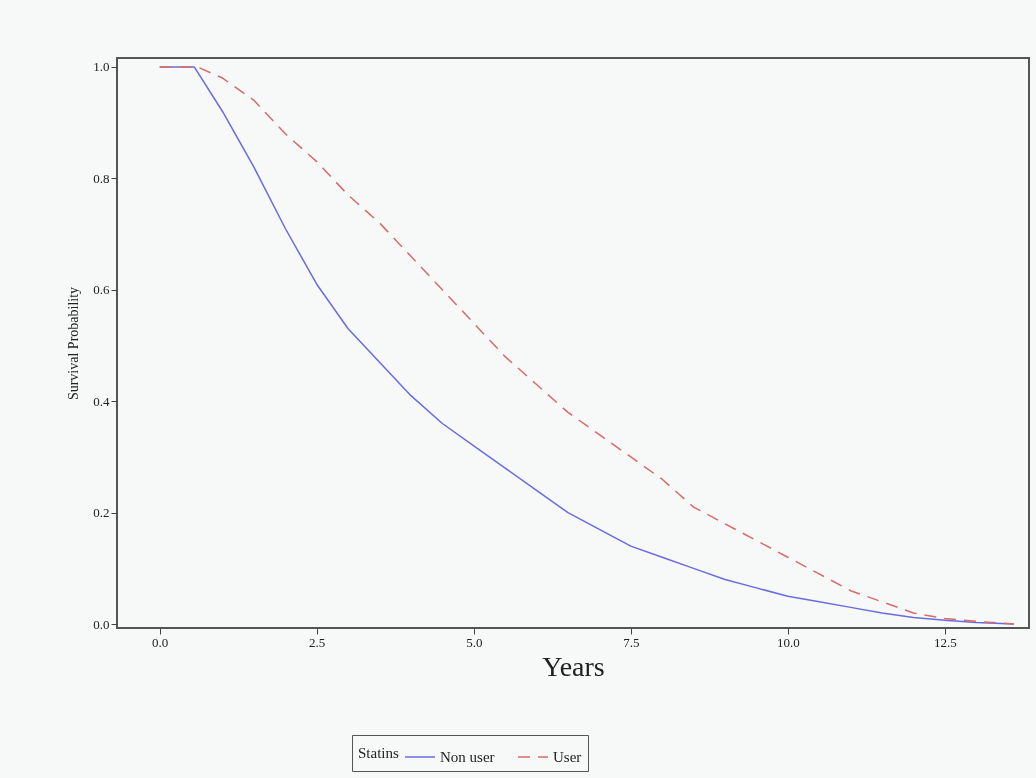 This screenshot has height=778, width=1036. Describe the element at coordinates (378, 753) in the screenshot. I see `legend-title: Statins` at that location.